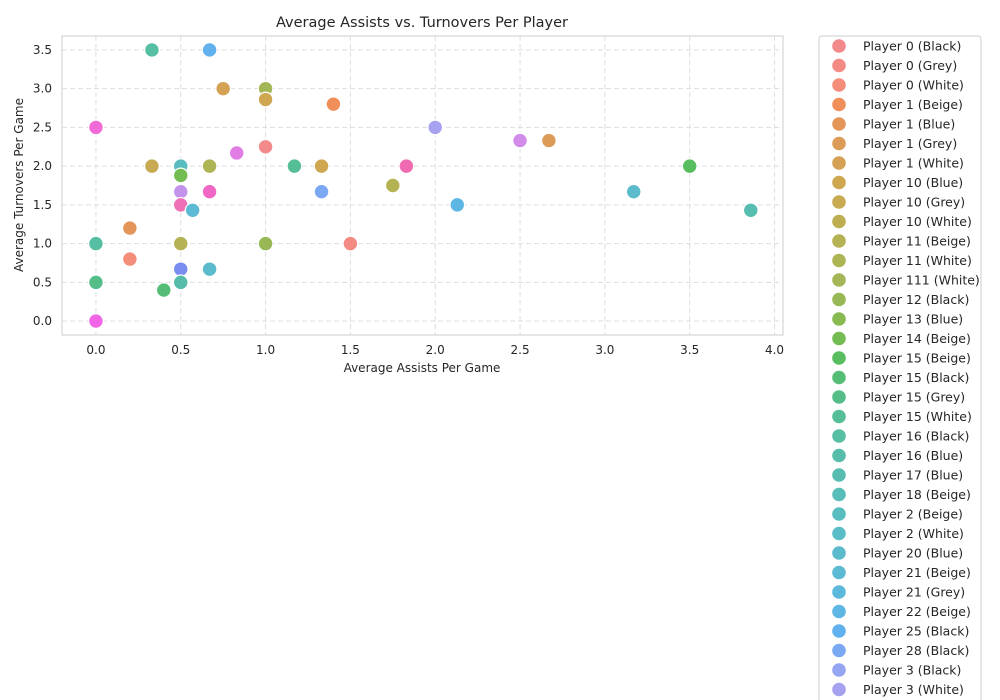  I want to click on x-axis-ticks: 0.0 0.5 1.0 1.5 2.0 2.5 3.0 3.5 4.0, so click(435, 350).